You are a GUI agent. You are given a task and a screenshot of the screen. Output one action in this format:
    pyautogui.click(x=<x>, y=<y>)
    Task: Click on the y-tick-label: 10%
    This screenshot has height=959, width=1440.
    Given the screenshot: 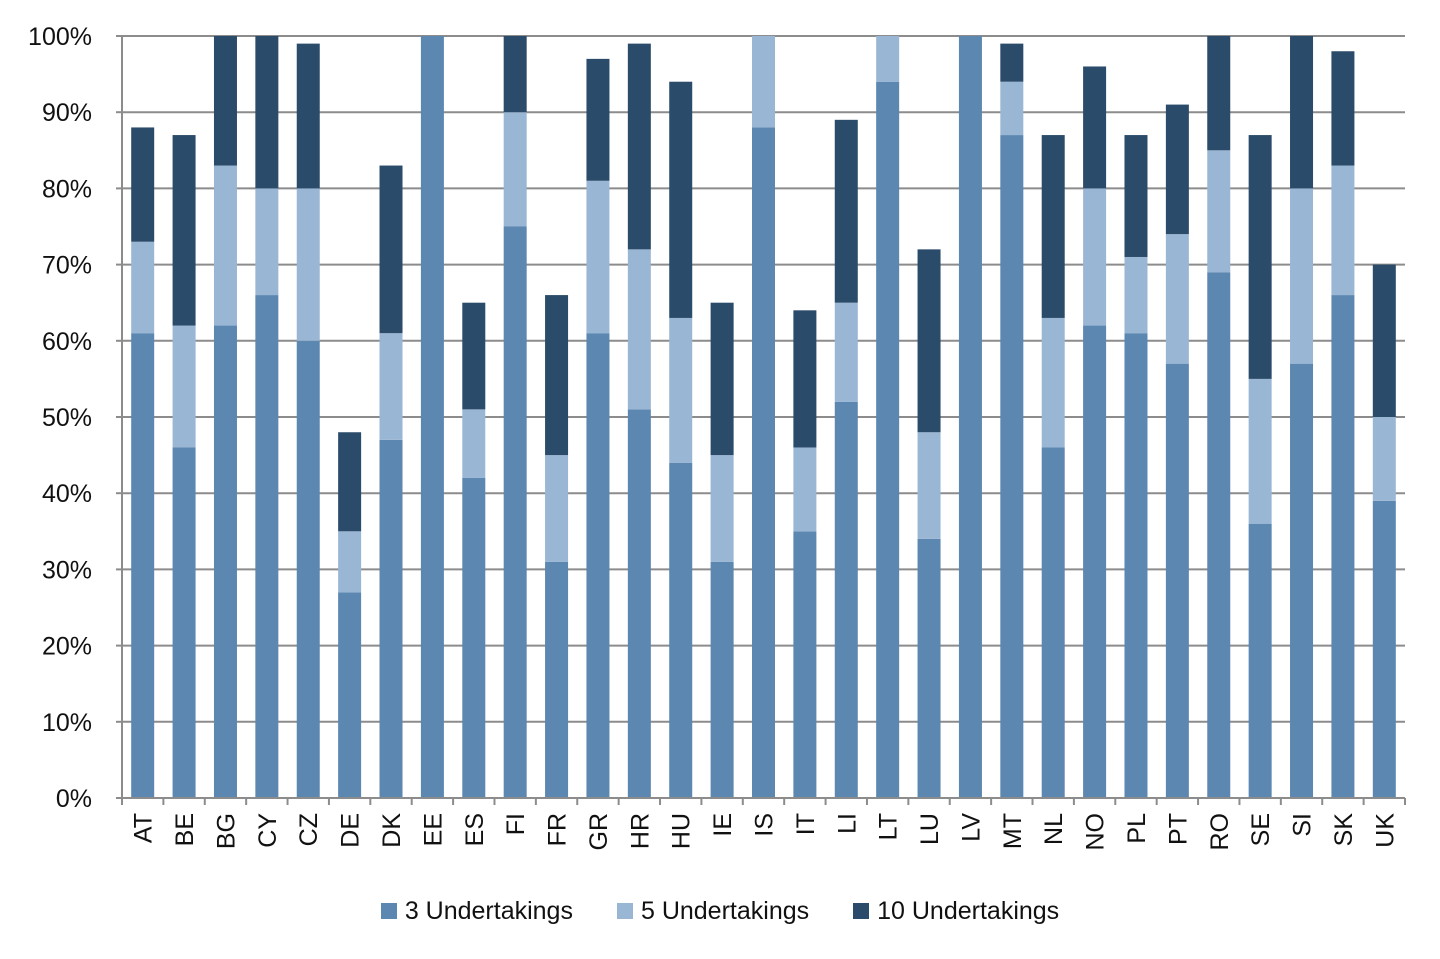 What is the action you would take?
    pyautogui.click(x=67, y=723)
    